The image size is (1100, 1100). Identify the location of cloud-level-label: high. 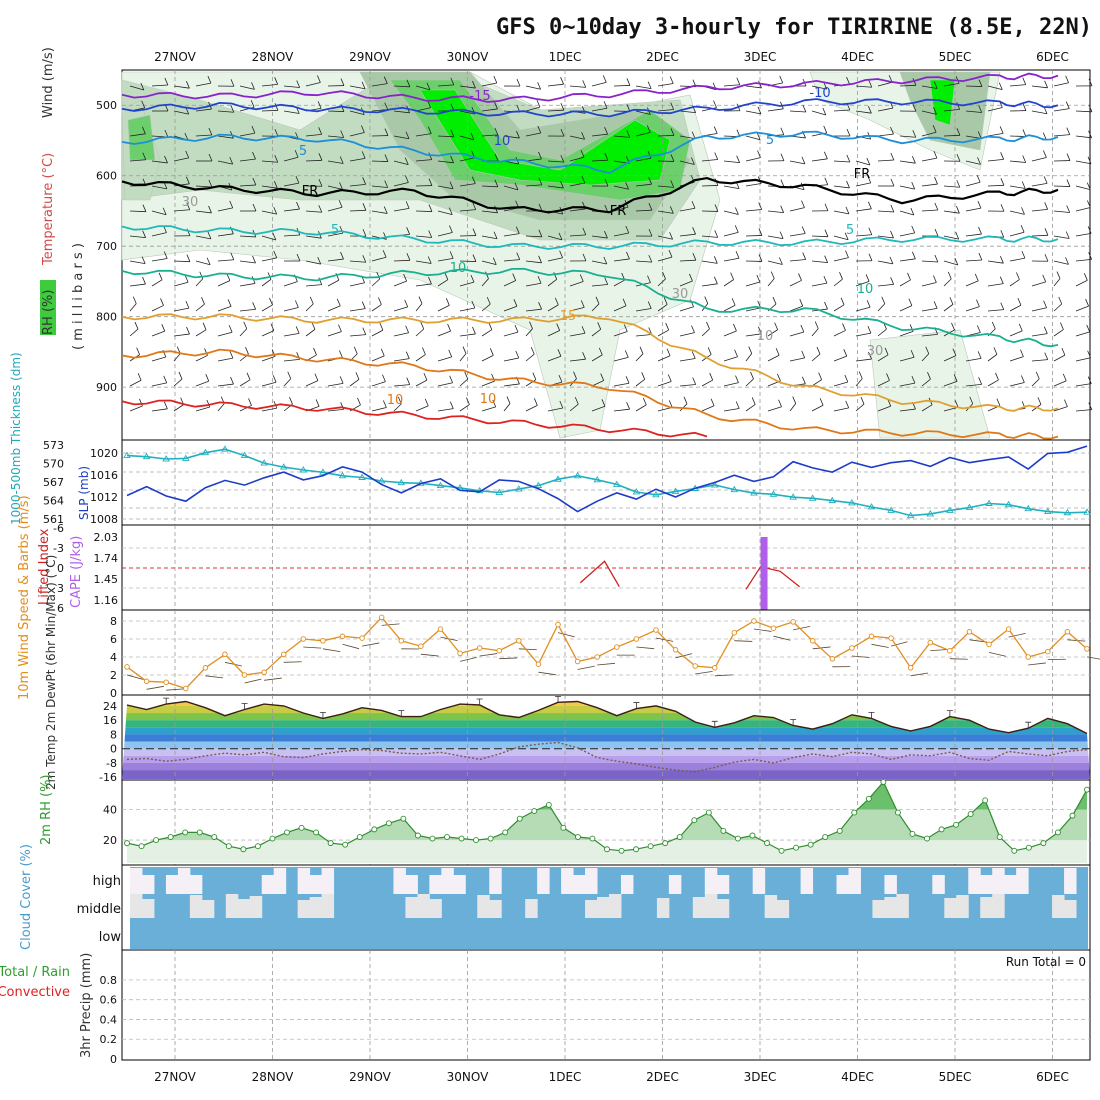
(107, 881).